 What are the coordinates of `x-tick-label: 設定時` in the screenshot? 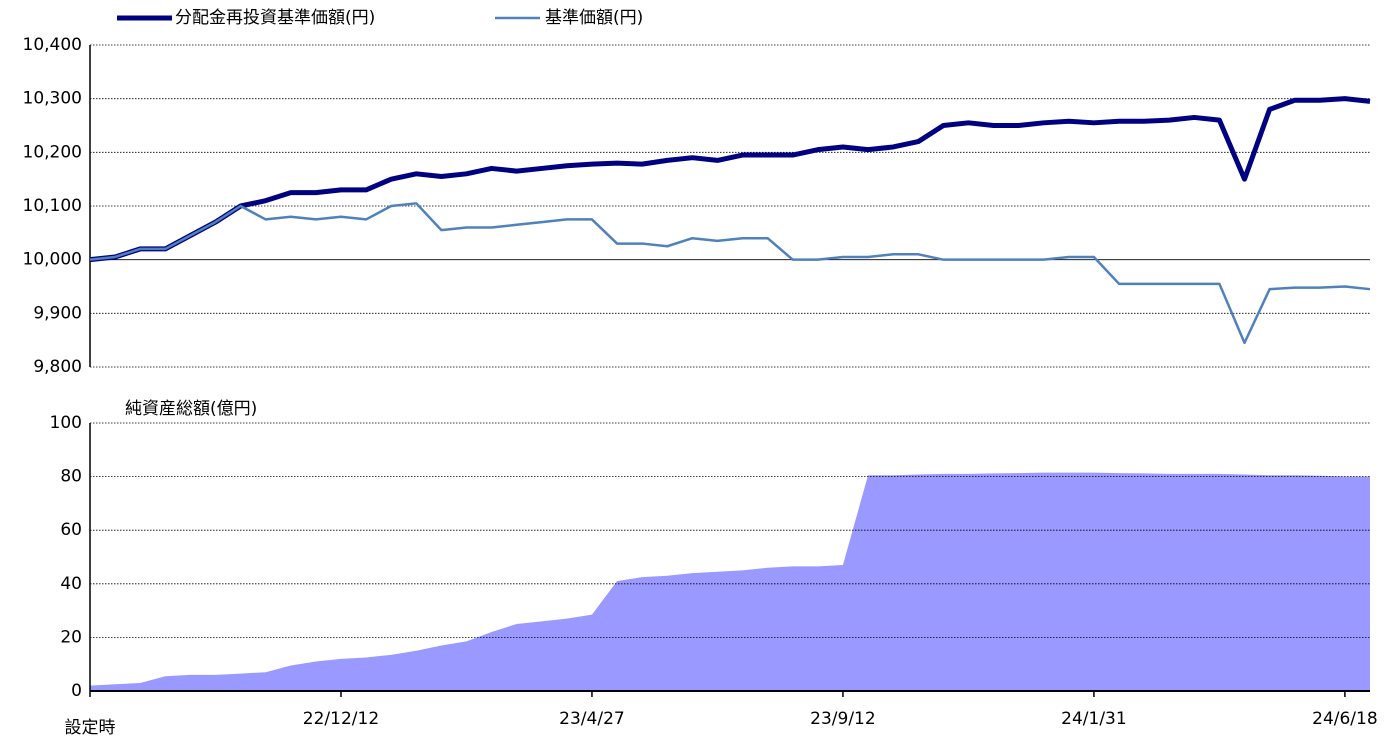 It's located at (90, 728).